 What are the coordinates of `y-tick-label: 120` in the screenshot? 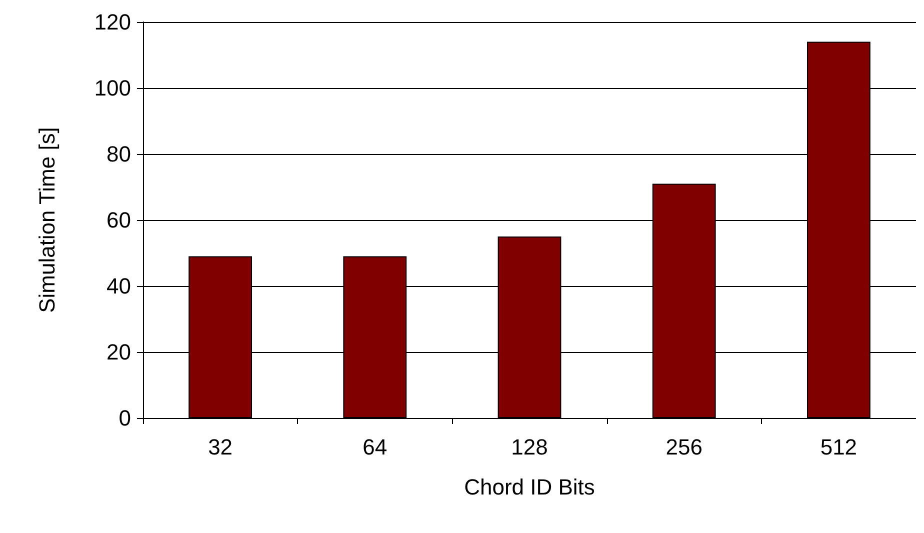 It's located at (112, 22).